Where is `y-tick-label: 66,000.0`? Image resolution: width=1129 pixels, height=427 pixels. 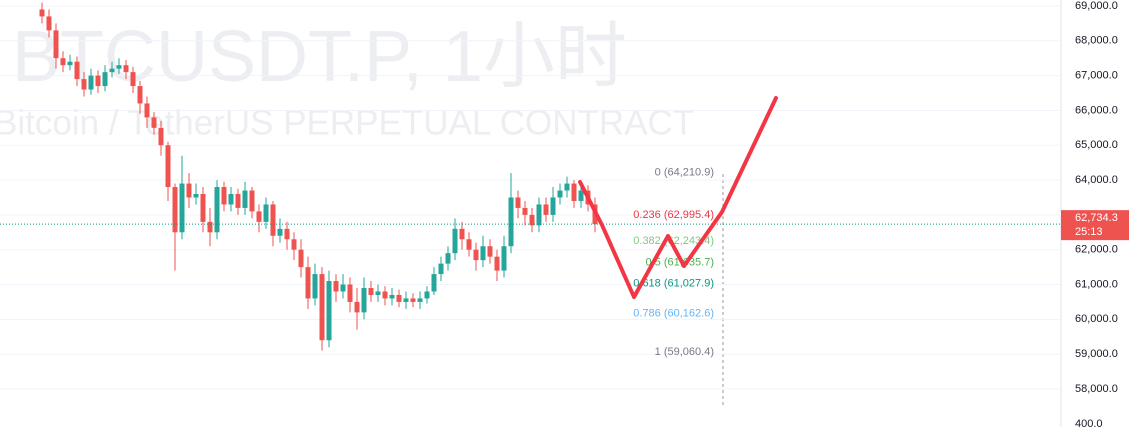
y-tick-label: 66,000.0 is located at coordinates (1096, 110).